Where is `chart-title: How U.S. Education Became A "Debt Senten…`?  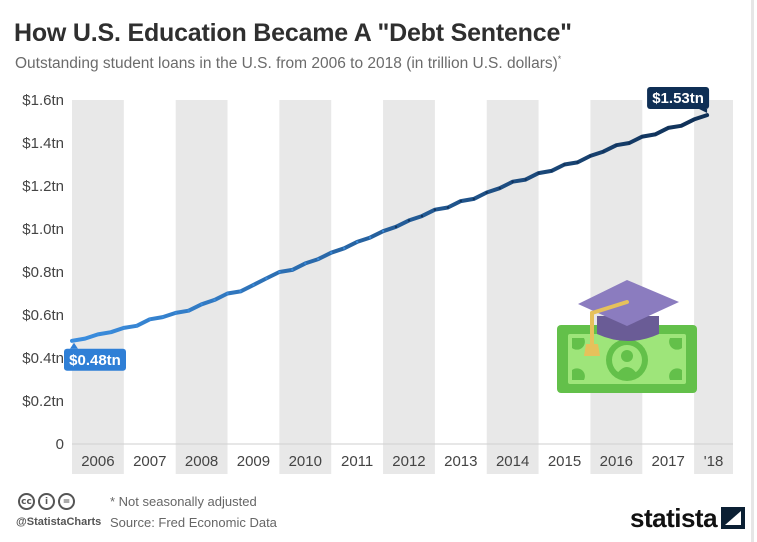 chart-title: How U.S. Education Became A "Debt Senten… is located at coordinates (293, 33).